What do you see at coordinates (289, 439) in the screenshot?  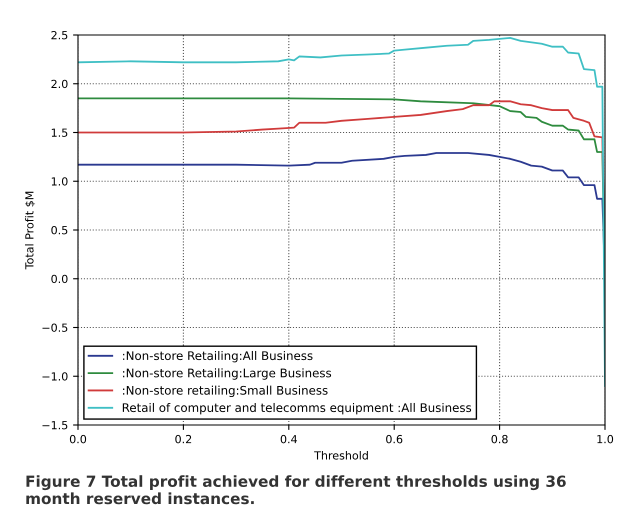 I see `x-tick-label: 0.4` at bounding box center [289, 439].